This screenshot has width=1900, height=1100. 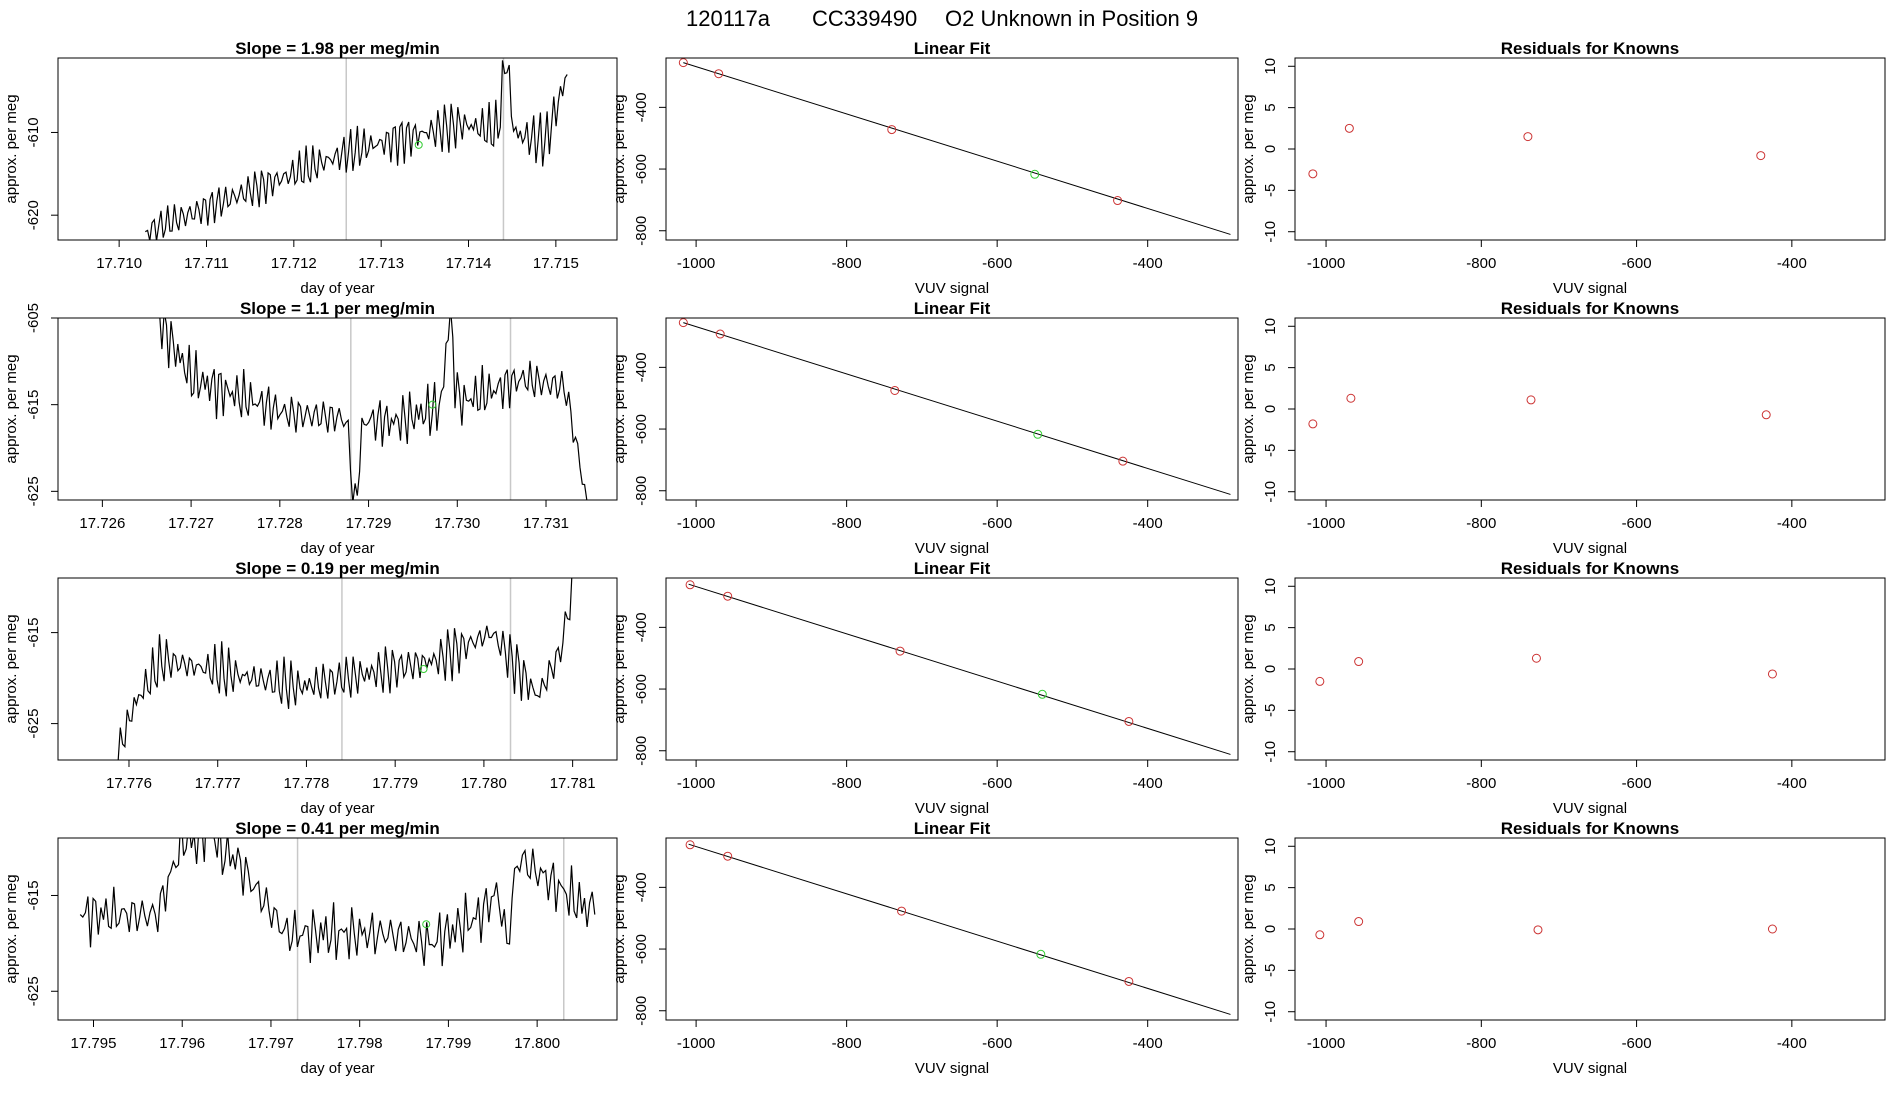 What do you see at coordinates (218, 783) in the screenshot?
I see `x-tick-label: 17.777` at bounding box center [218, 783].